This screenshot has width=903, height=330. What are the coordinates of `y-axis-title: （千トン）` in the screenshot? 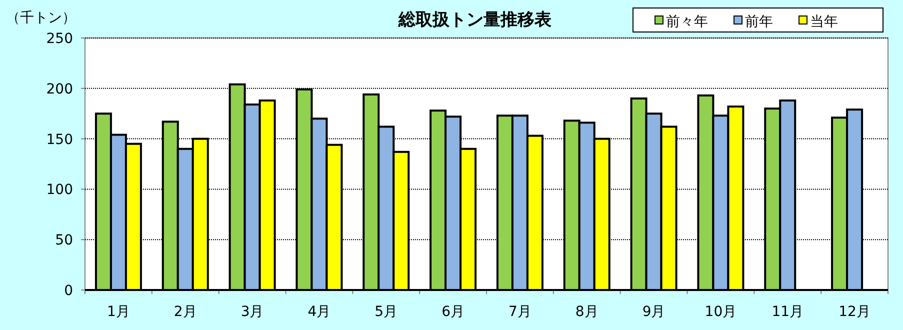 It's located at (41, 18).